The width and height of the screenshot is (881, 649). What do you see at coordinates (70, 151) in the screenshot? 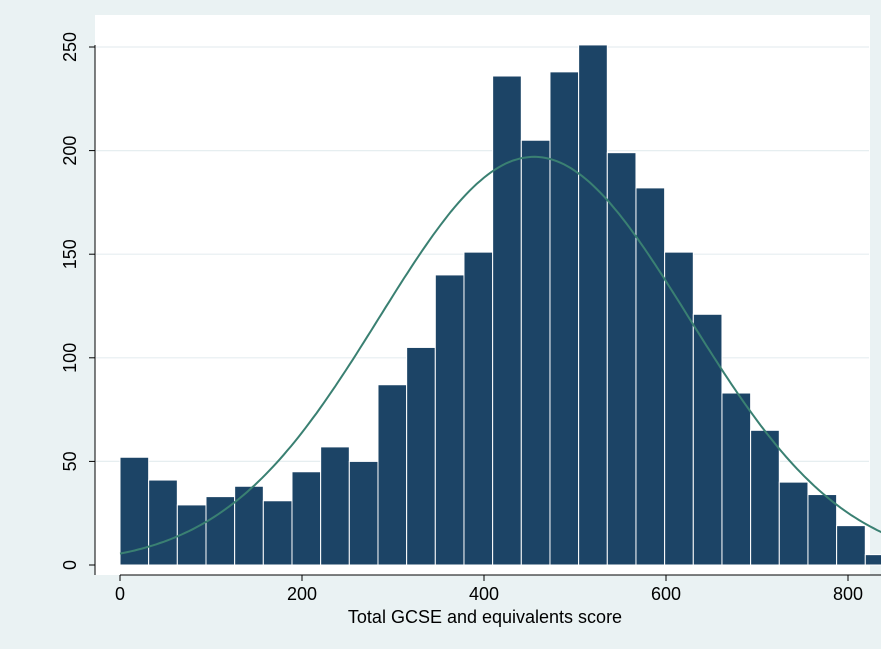
I see `y-tick-label: 200` at bounding box center [70, 151].